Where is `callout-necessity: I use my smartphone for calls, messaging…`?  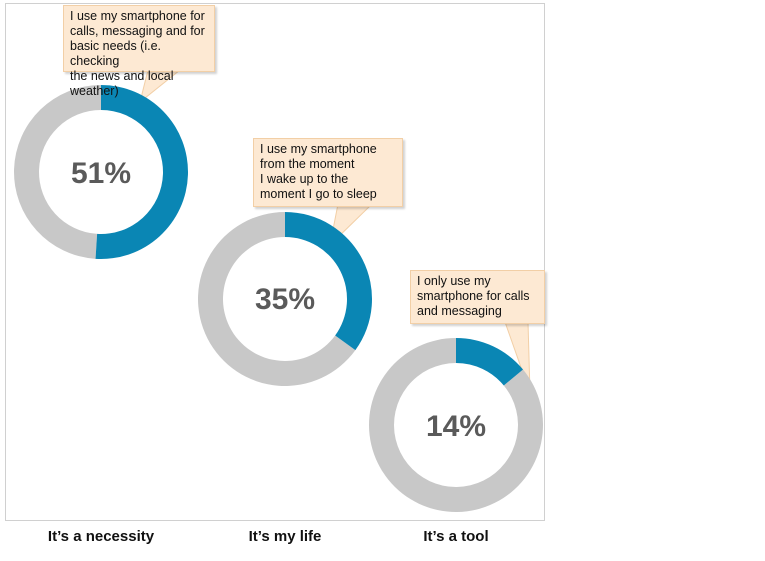
callout-necessity: I use my smartphone for calls, messaging… is located at coordinates (139, 51).